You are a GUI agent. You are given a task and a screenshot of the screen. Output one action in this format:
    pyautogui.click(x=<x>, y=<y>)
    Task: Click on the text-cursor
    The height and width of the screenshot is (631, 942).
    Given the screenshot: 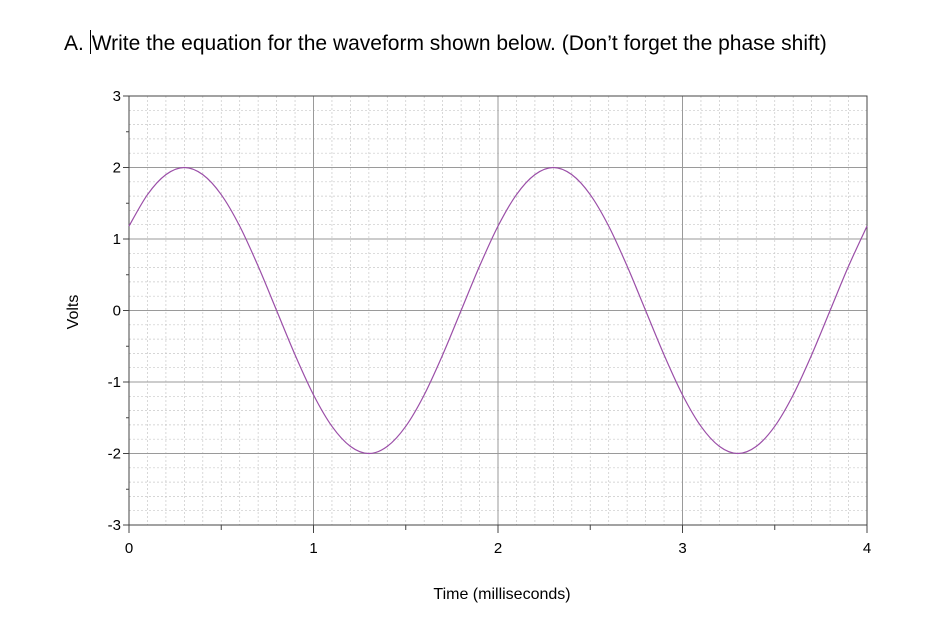 What is the action you would take?
    pyautogui.click(x=90, y=42)
    